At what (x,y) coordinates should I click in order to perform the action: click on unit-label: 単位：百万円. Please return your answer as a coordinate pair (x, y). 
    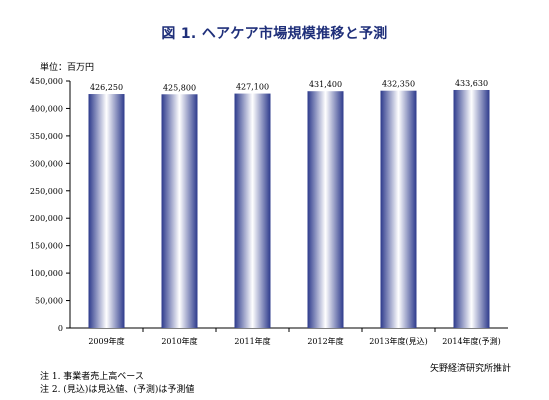
    Looking at the image, I should click on (67, 68).